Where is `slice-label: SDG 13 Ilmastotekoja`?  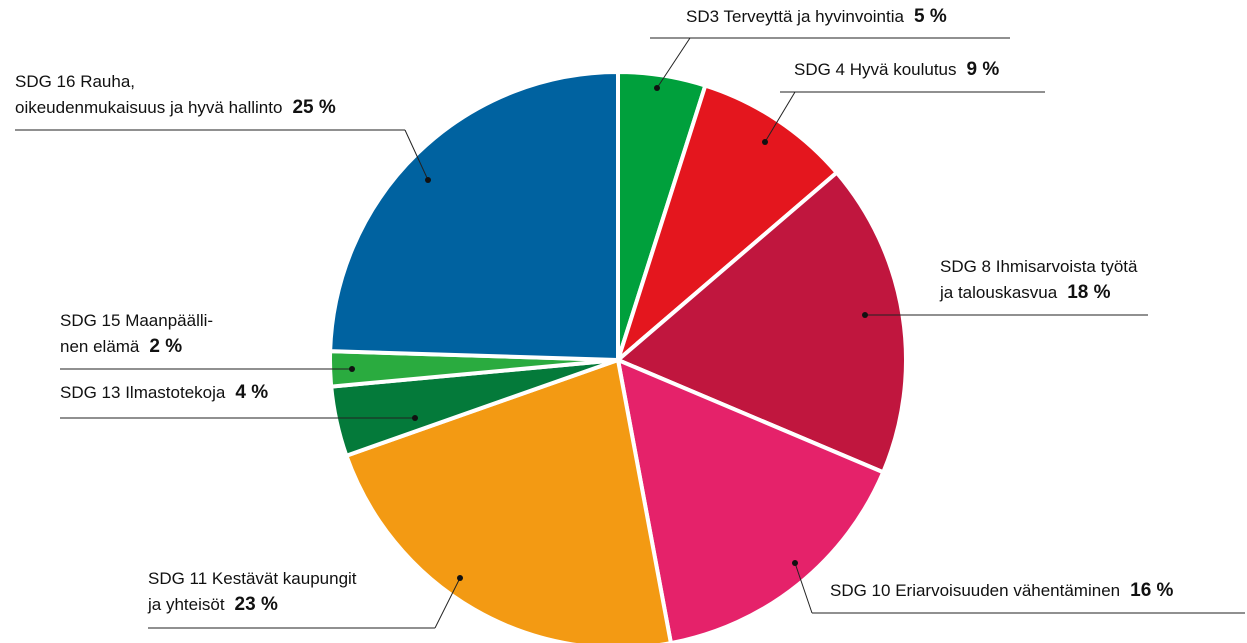
slice-label: SDG 13 Ilmastotekoja is located at coordinates (143, 392).